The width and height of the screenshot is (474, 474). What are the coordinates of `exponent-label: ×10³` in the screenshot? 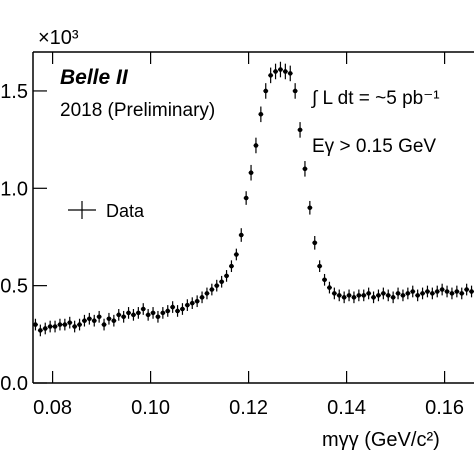 It's located at (58, 38).